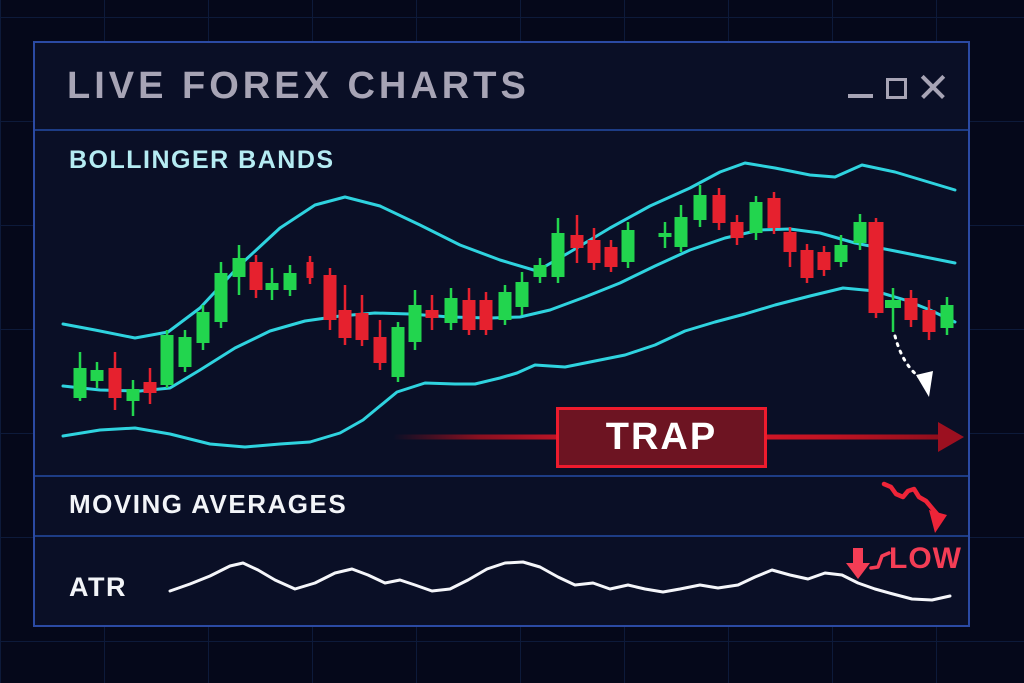 The image size is (1024, 683). I want to click on moving-averages-section-label: MOVING AVERAGES, so click(208, 504).